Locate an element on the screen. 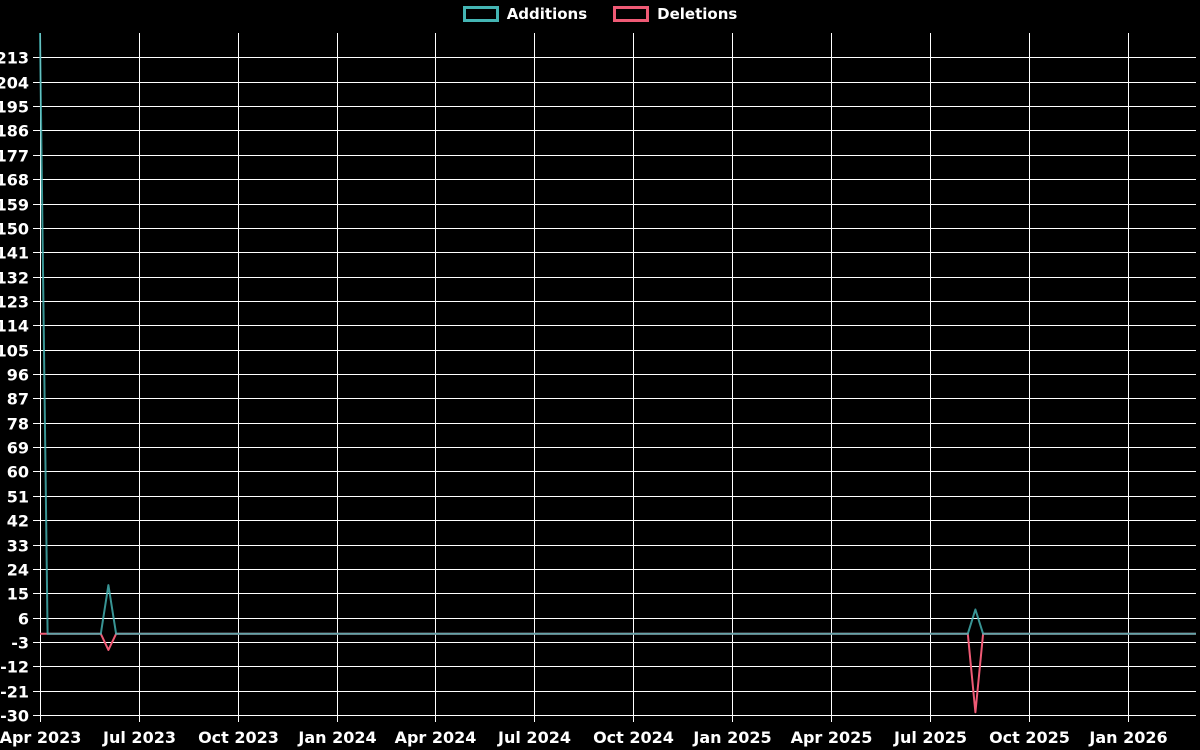 The height and width of the screenshot is (750, 1200). x-tick-label: Apr 2023 is located at coordinates (40, 737).